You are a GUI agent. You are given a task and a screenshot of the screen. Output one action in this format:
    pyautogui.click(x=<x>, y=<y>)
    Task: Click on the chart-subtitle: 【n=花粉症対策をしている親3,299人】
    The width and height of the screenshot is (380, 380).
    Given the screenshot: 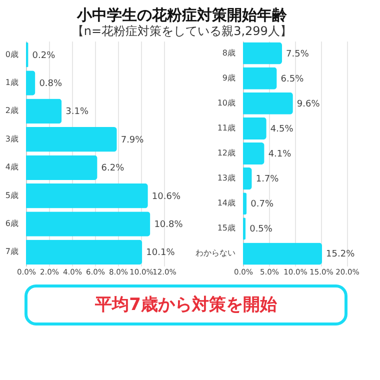 What is the action you would take?
    pyautogui.click(x=182, y=31)
    